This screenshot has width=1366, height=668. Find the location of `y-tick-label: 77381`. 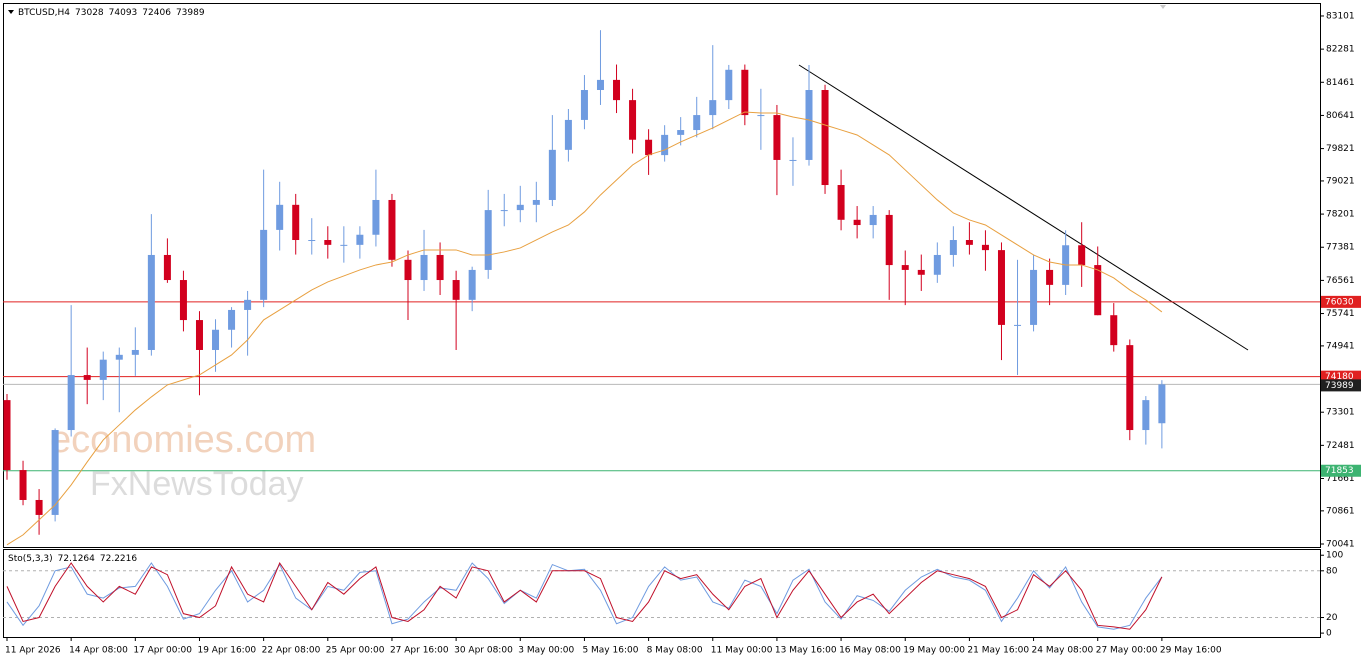

y-tick-label: 77381 is located at coordinates (1340, 248).